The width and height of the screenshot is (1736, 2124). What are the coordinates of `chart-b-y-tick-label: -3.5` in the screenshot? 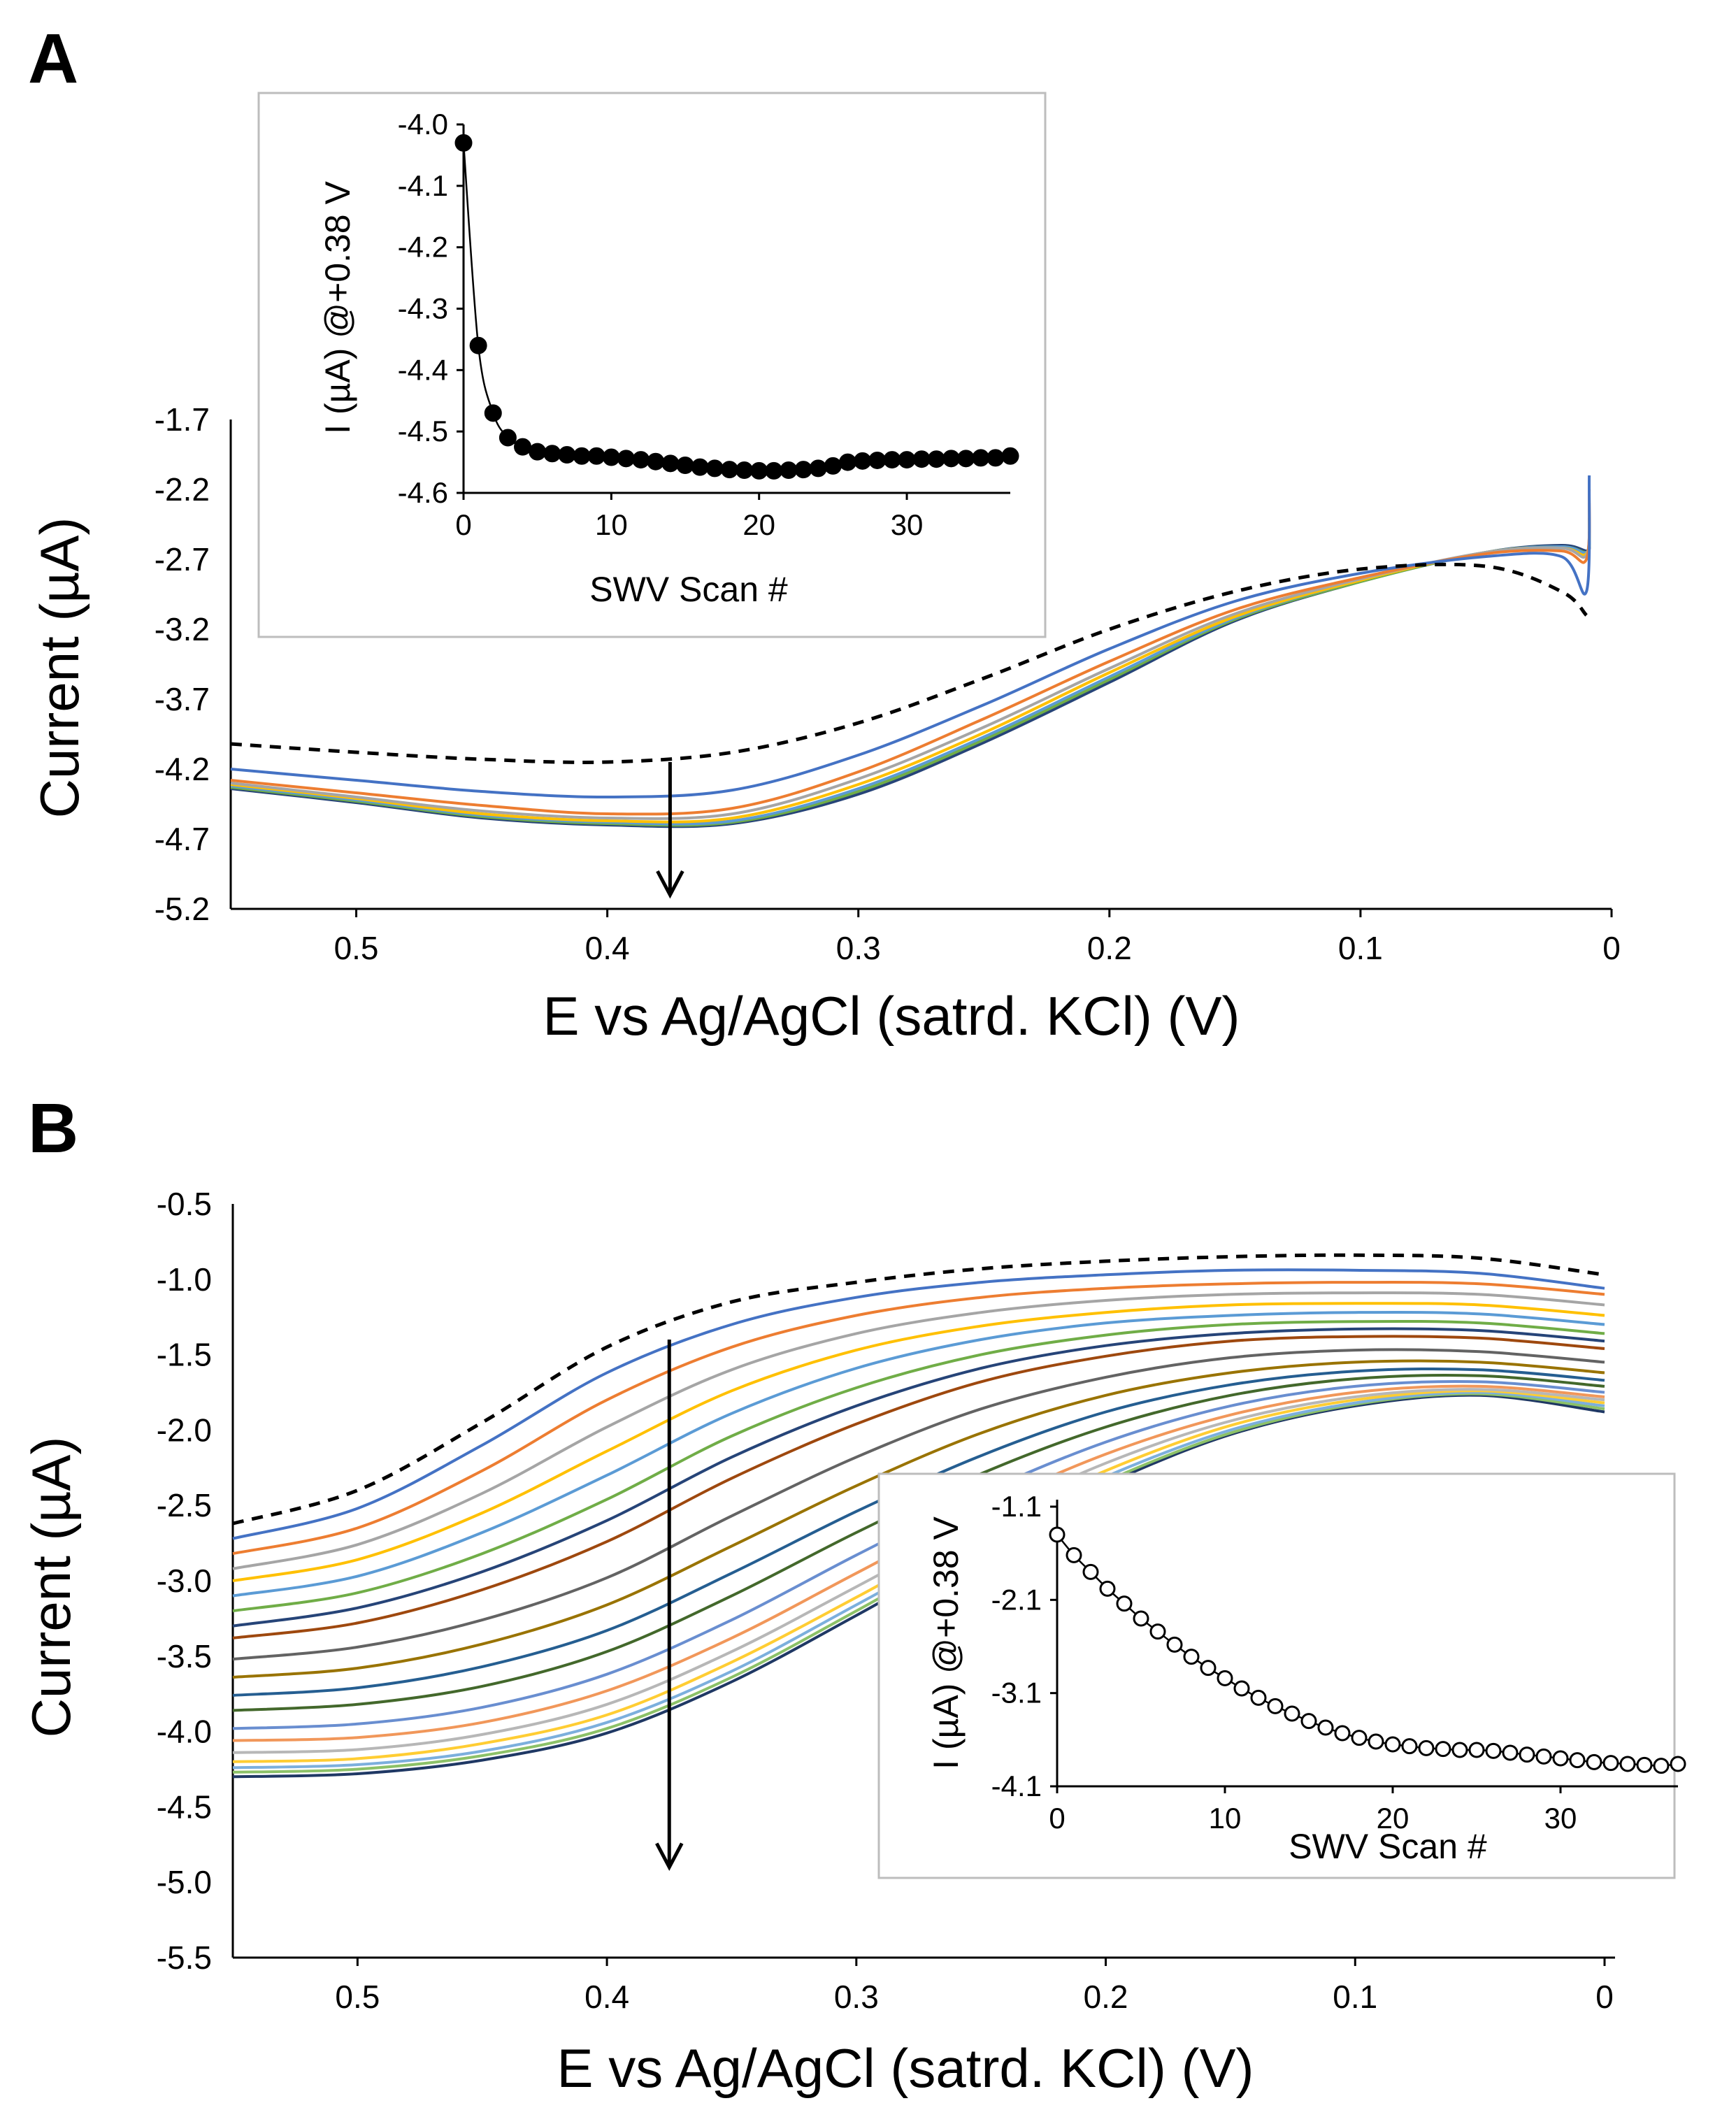 It's located at (184, 1656).